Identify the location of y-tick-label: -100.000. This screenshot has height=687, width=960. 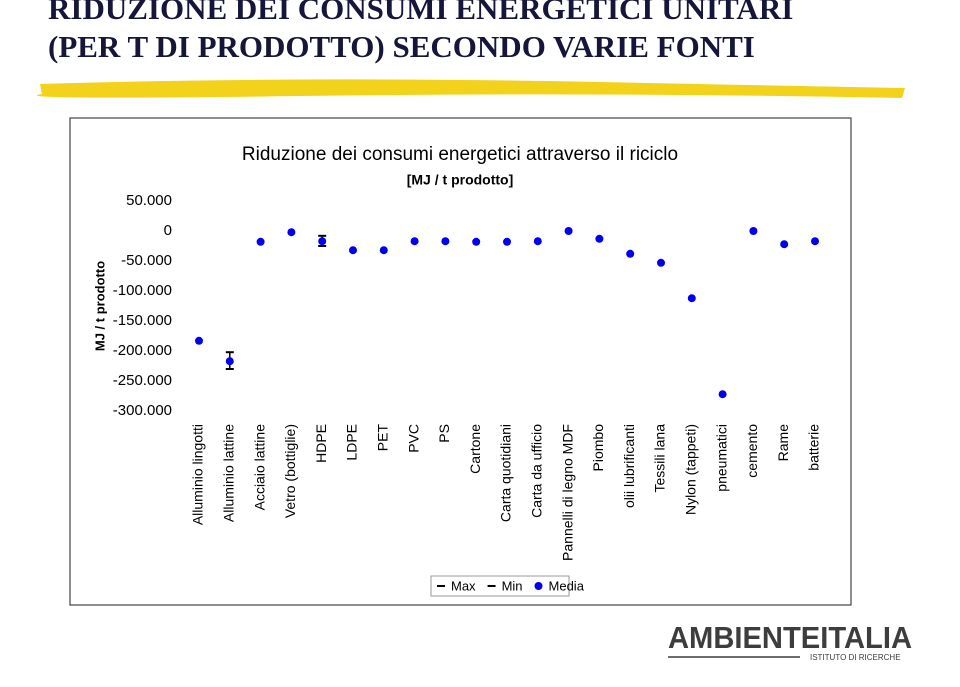
(142, 290).